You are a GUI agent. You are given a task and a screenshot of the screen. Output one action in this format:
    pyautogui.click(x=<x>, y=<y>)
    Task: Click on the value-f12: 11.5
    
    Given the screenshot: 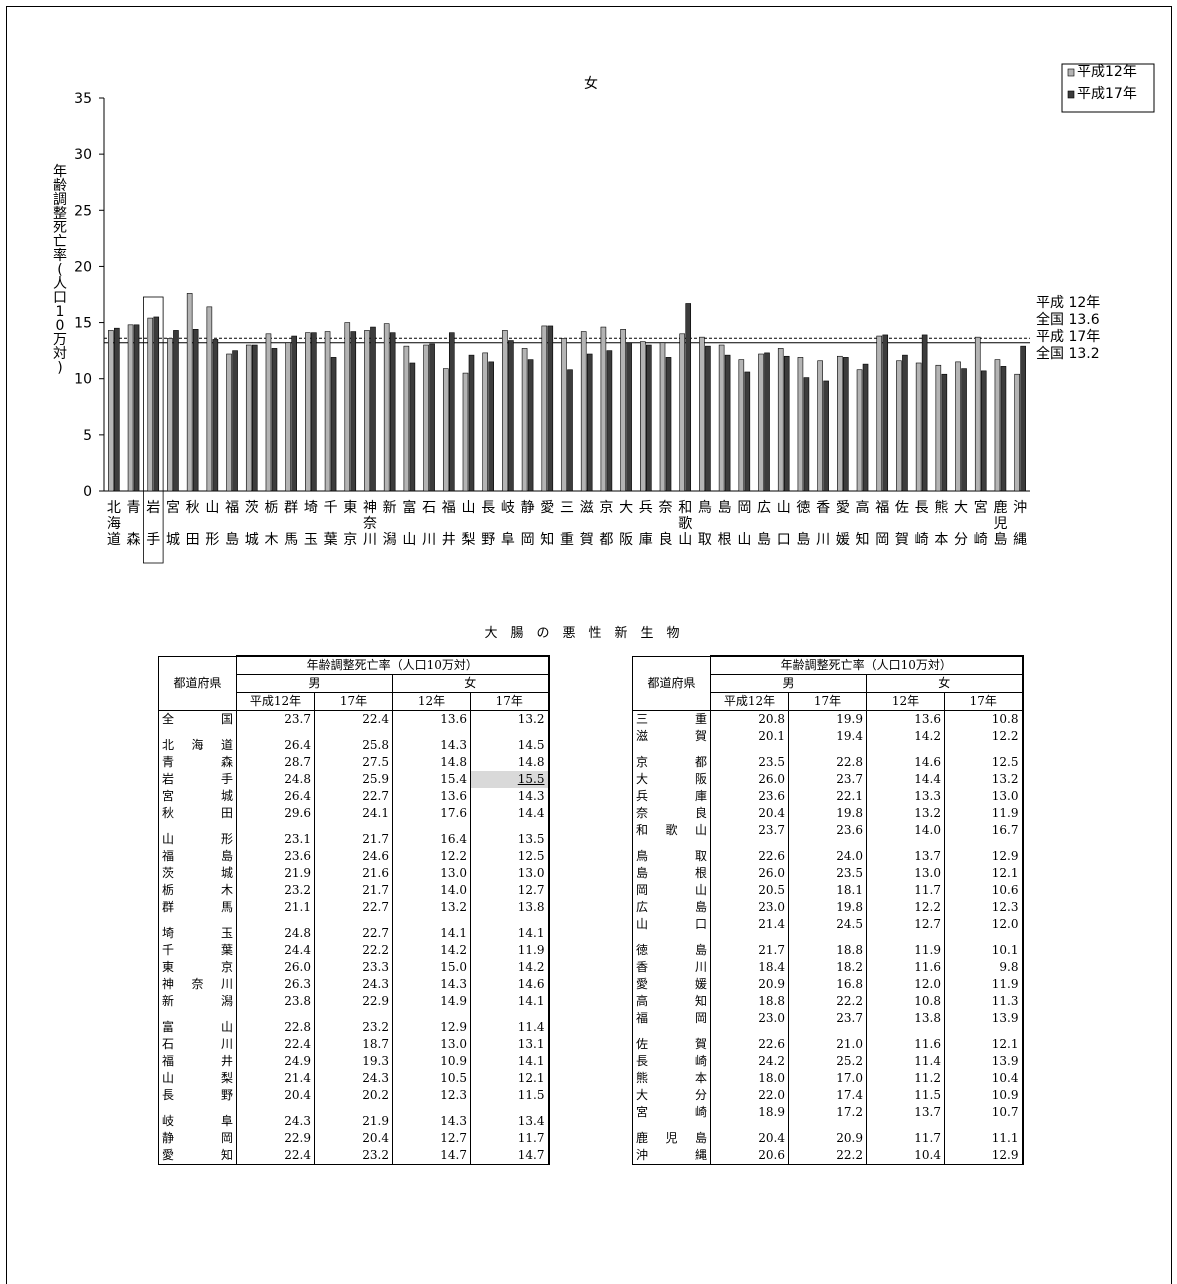 What is the action you would take?
    pyautogui.click(x=905, y=1095)
    